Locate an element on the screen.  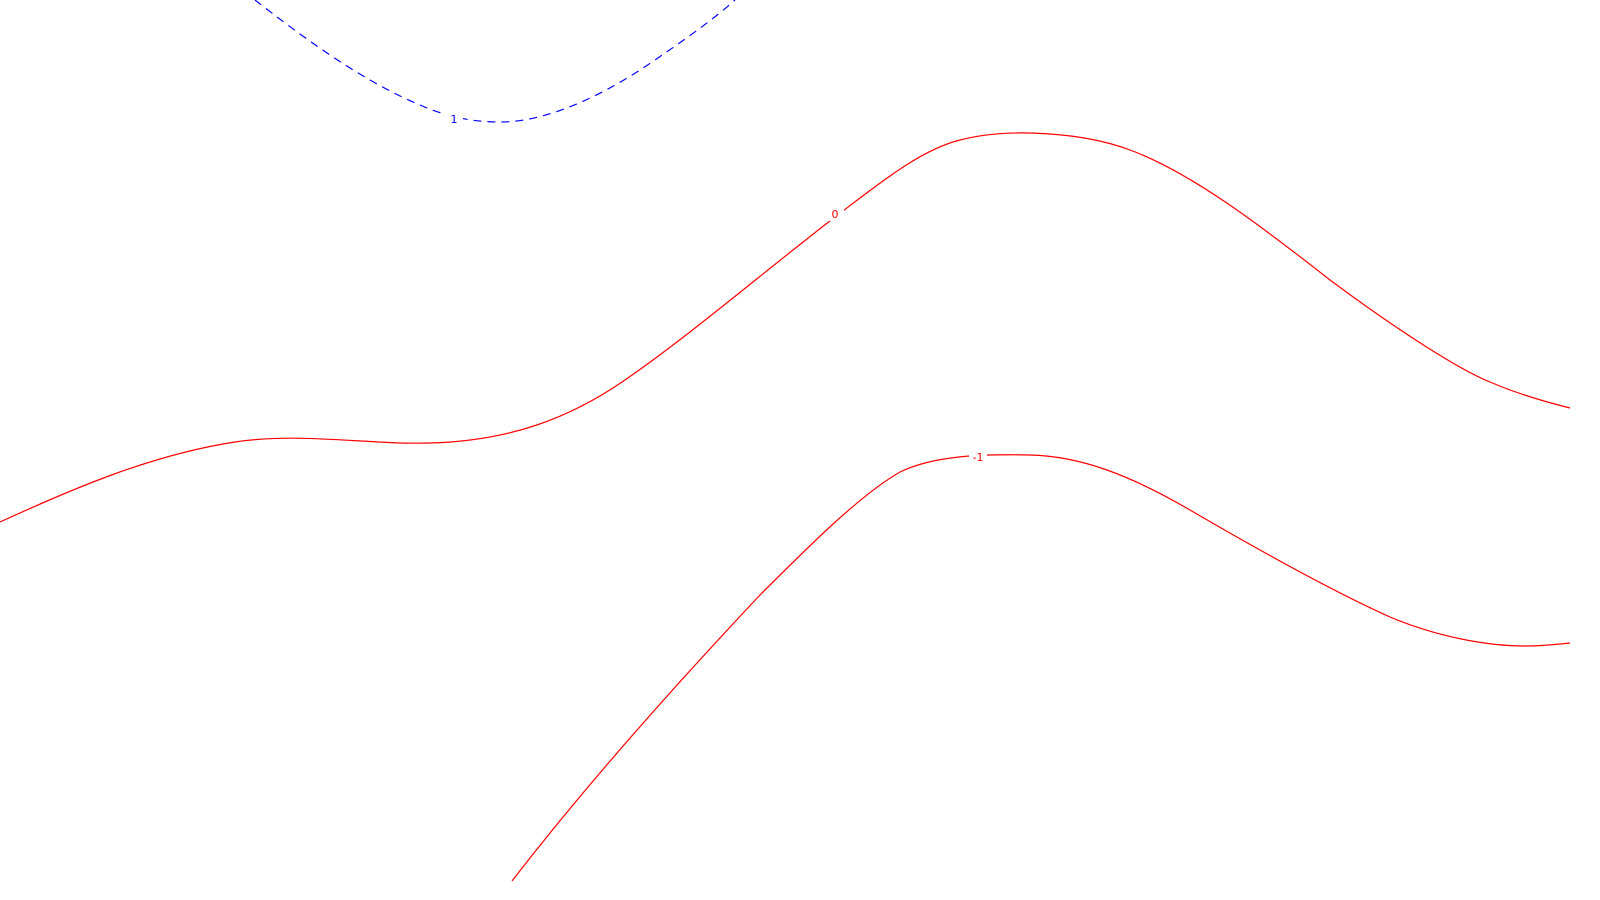
contour-label: 0 is located at coordinates (835, 214).